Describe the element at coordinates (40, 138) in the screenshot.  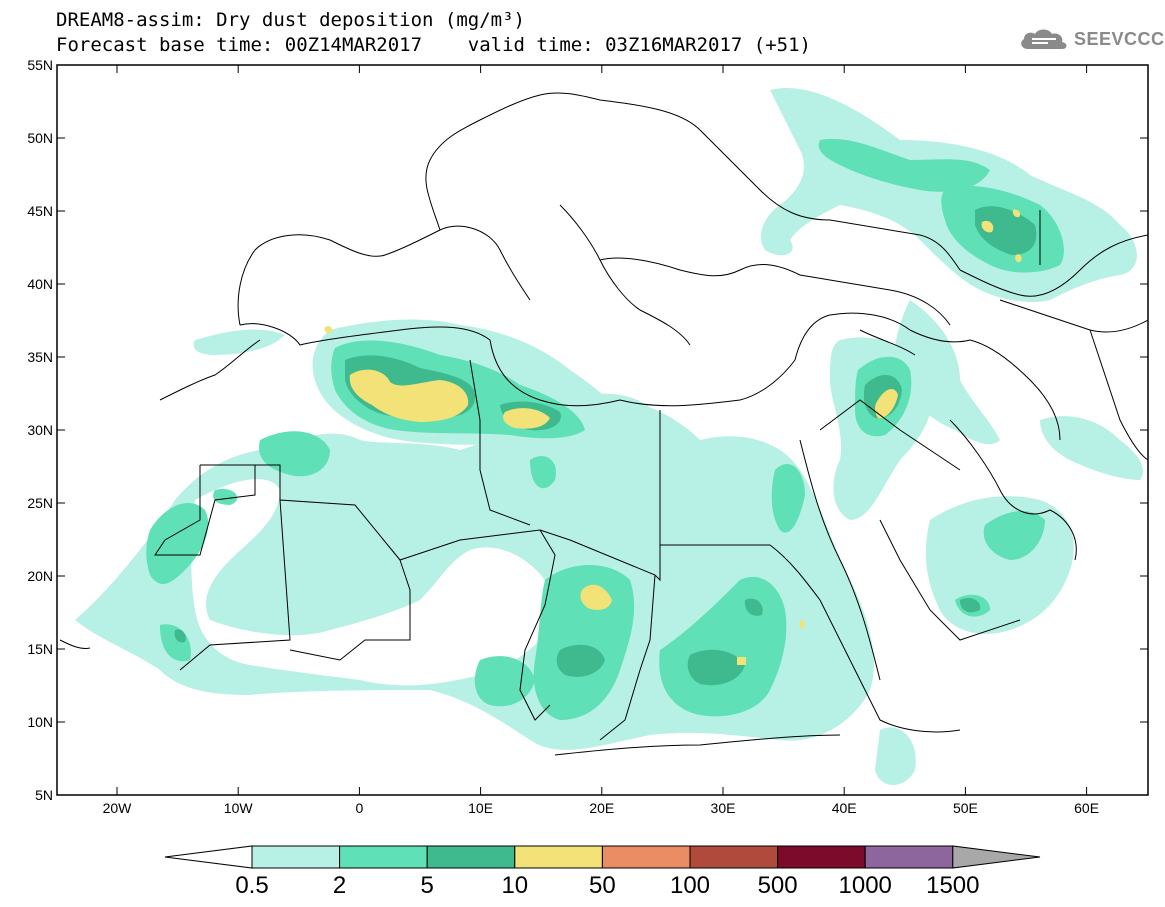
I see `lat-label: 50N` at that location.